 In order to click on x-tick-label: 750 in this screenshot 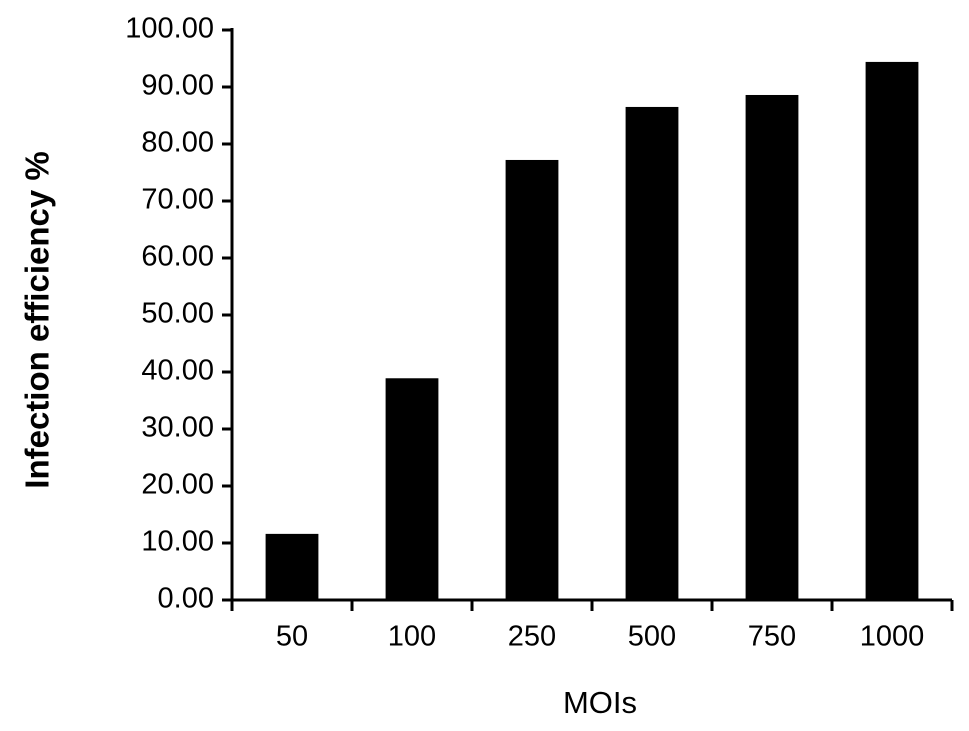, I will do `click(772, 637)`.